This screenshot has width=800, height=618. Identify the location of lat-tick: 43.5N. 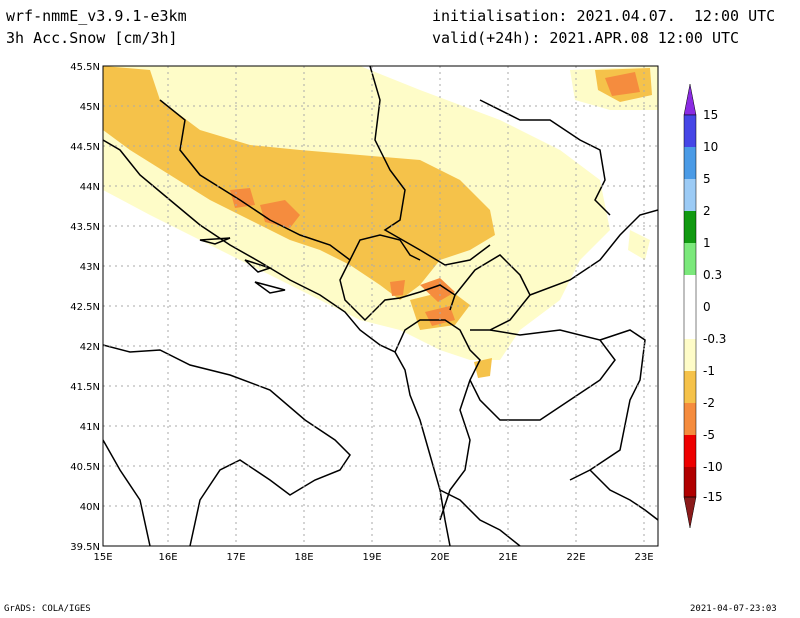
(85, 227).